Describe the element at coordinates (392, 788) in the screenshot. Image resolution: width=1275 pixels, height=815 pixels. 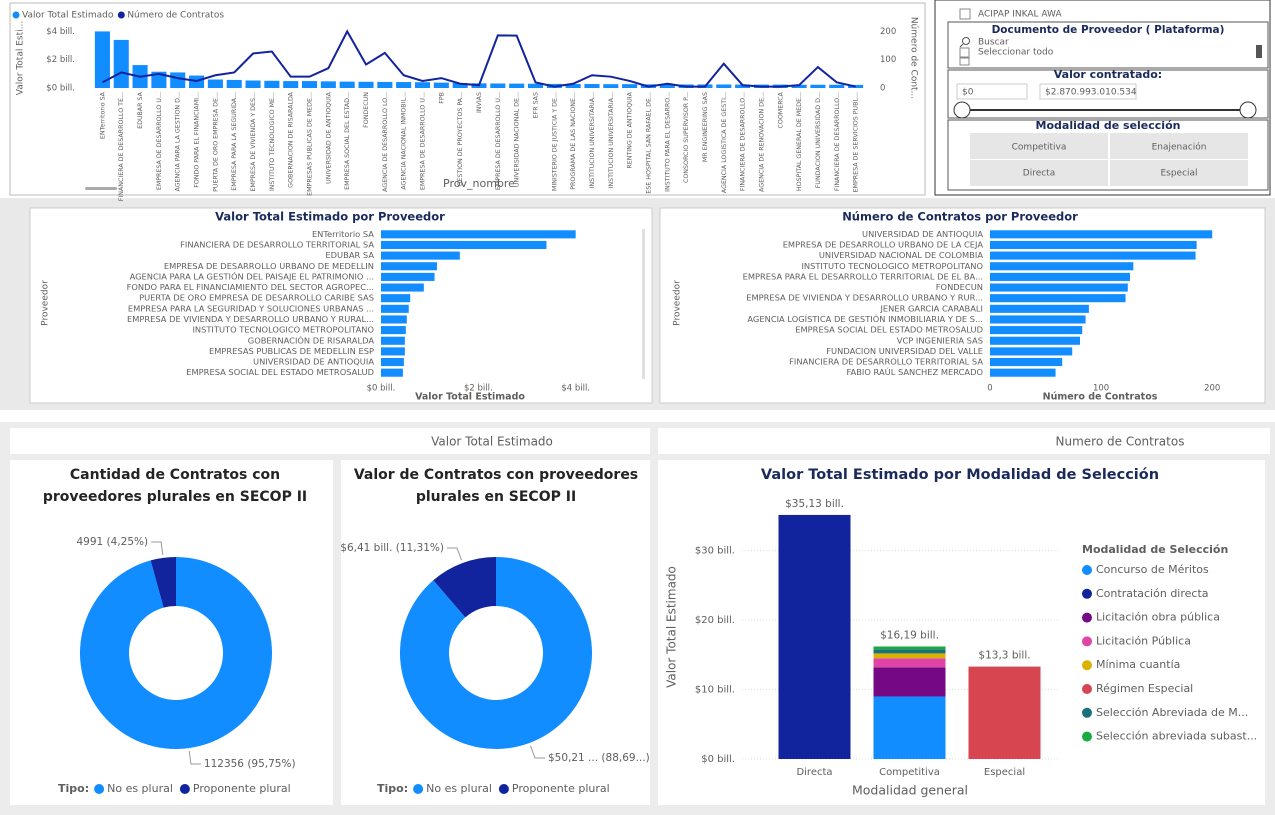
I see `legend-title: Tipo:` at that location.